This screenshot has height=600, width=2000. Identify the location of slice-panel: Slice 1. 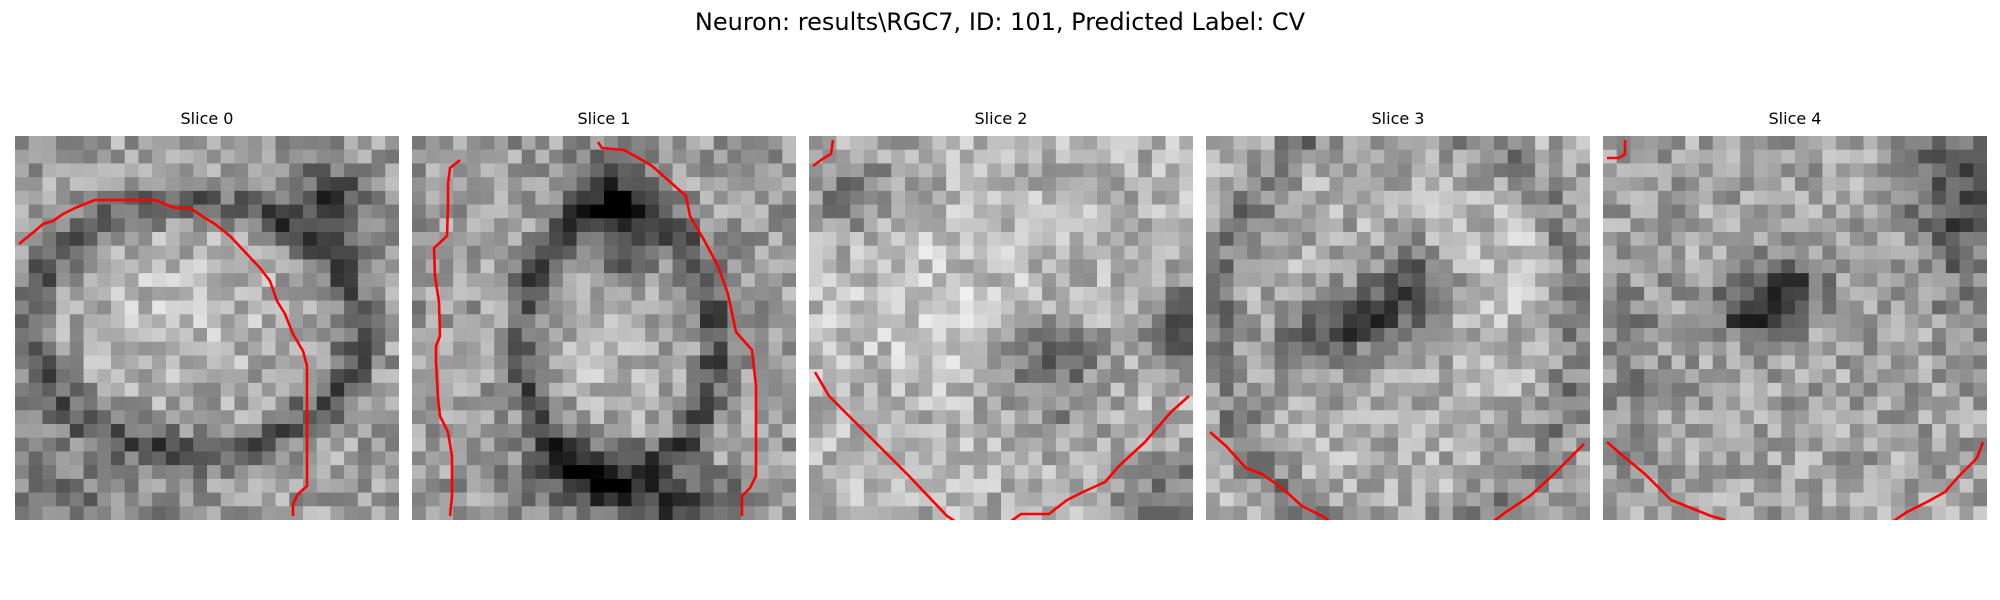
(604, 315).